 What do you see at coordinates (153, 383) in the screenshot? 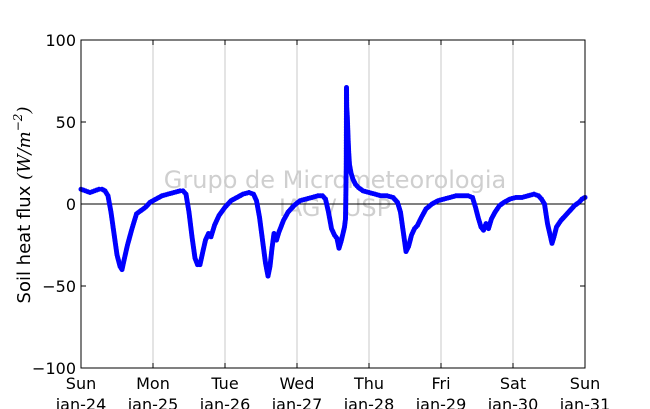
I see `x-tick-day-label: Mon` at bounding box center [153, 383].